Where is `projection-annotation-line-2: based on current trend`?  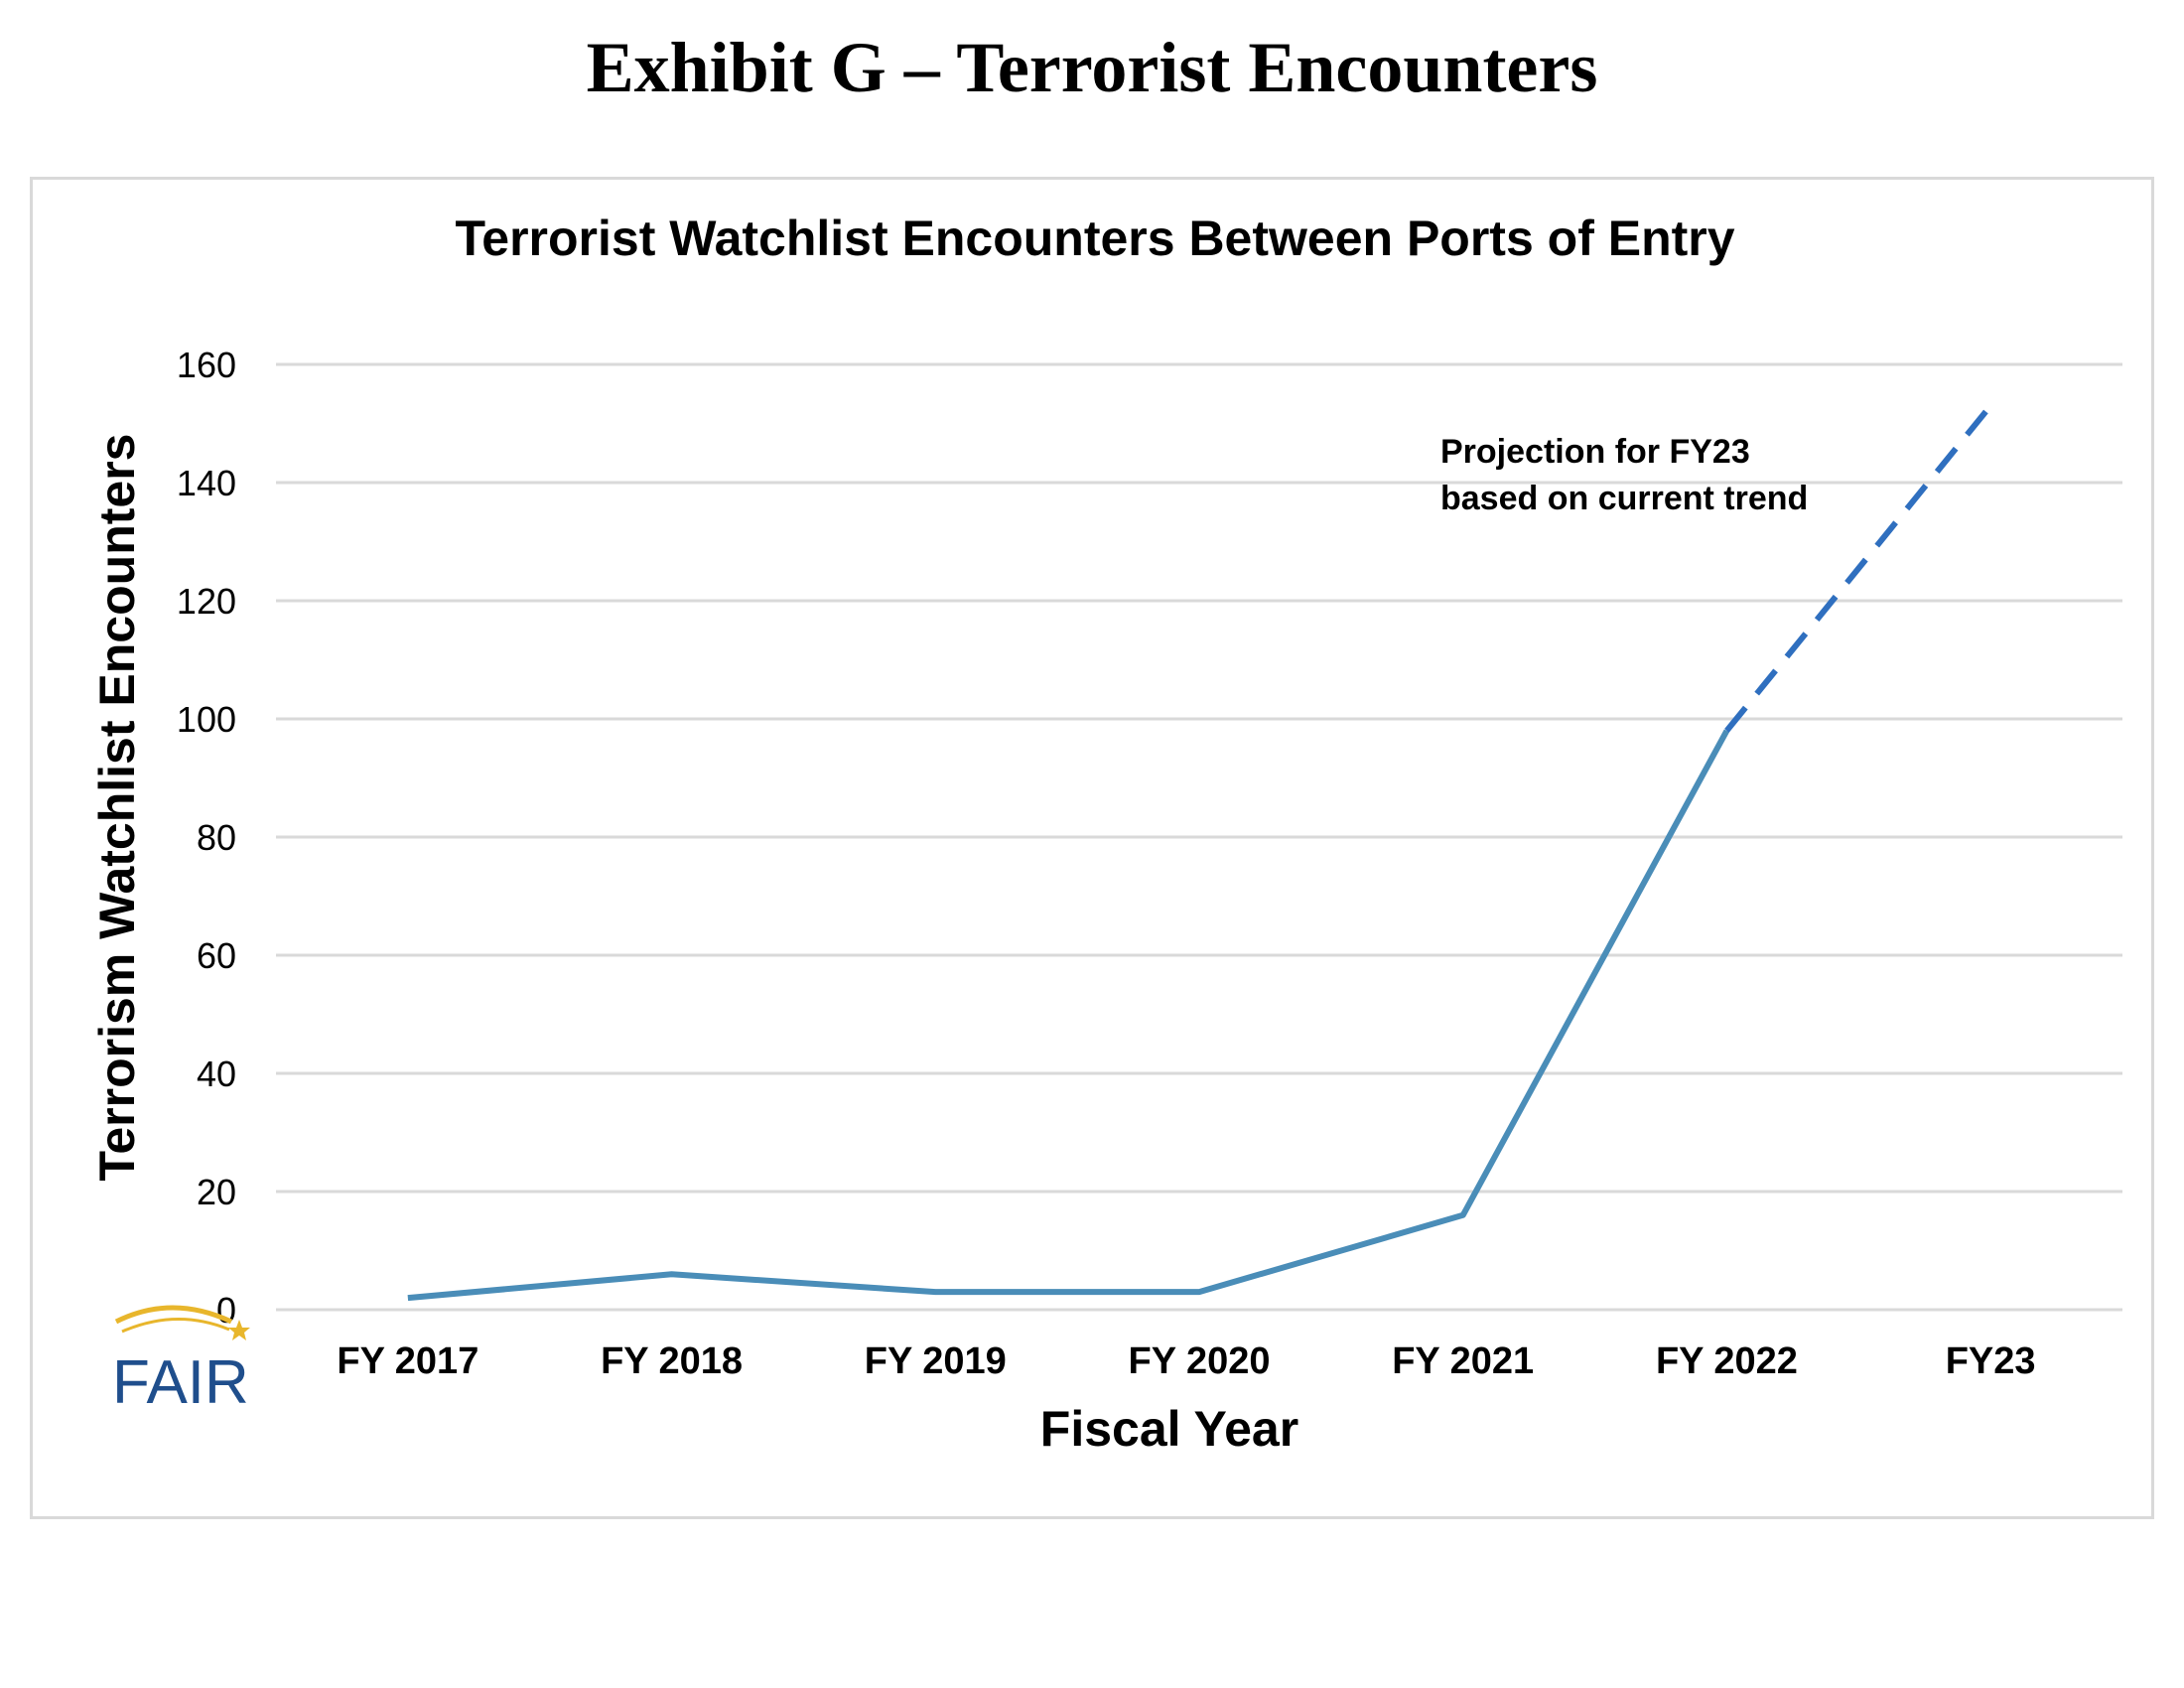 projection-annotation-line-2: based on current trend is located at coordinates (1624, 498).